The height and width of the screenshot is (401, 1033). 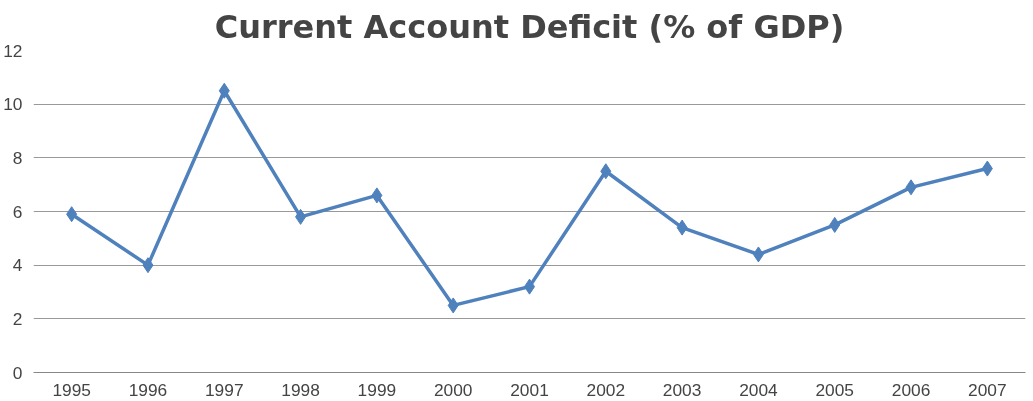 What do you see at coordinates (224, 389) in the screenshot?
I see `x-tick-label: 1997` at bounding box center [224, 389].